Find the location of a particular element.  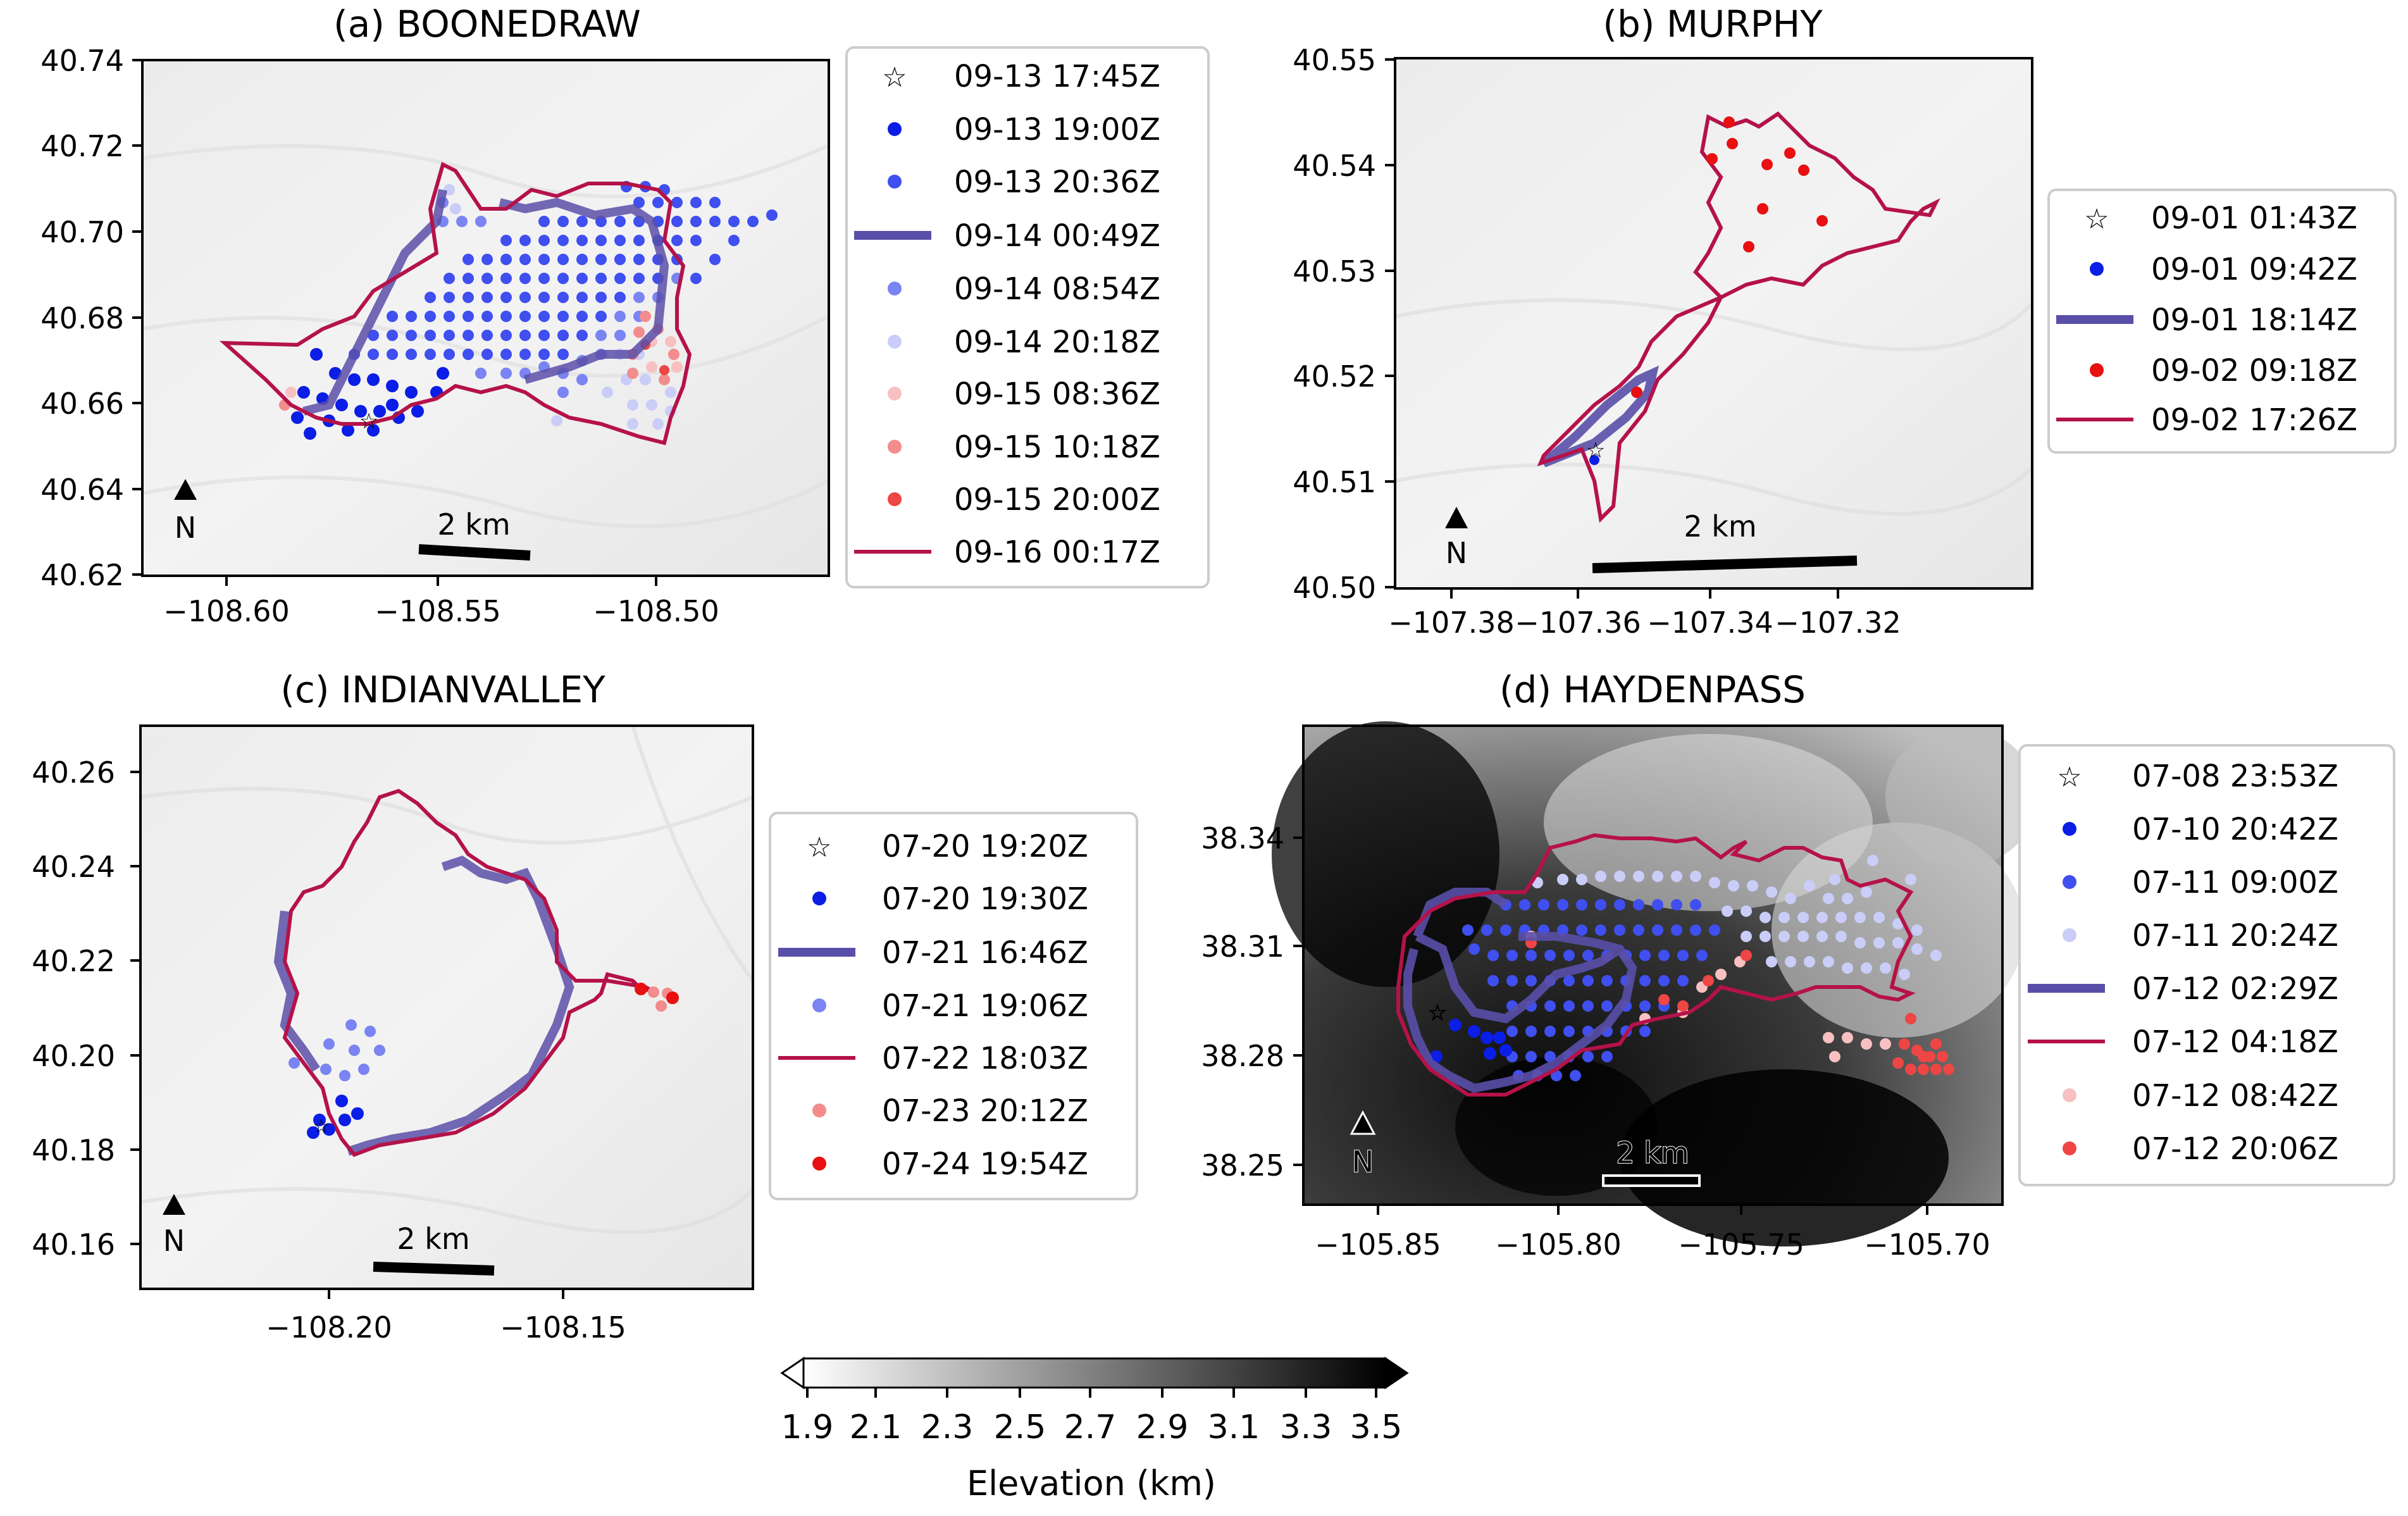

y-tick-label: 40.26 is located at coordinates (73, 772).